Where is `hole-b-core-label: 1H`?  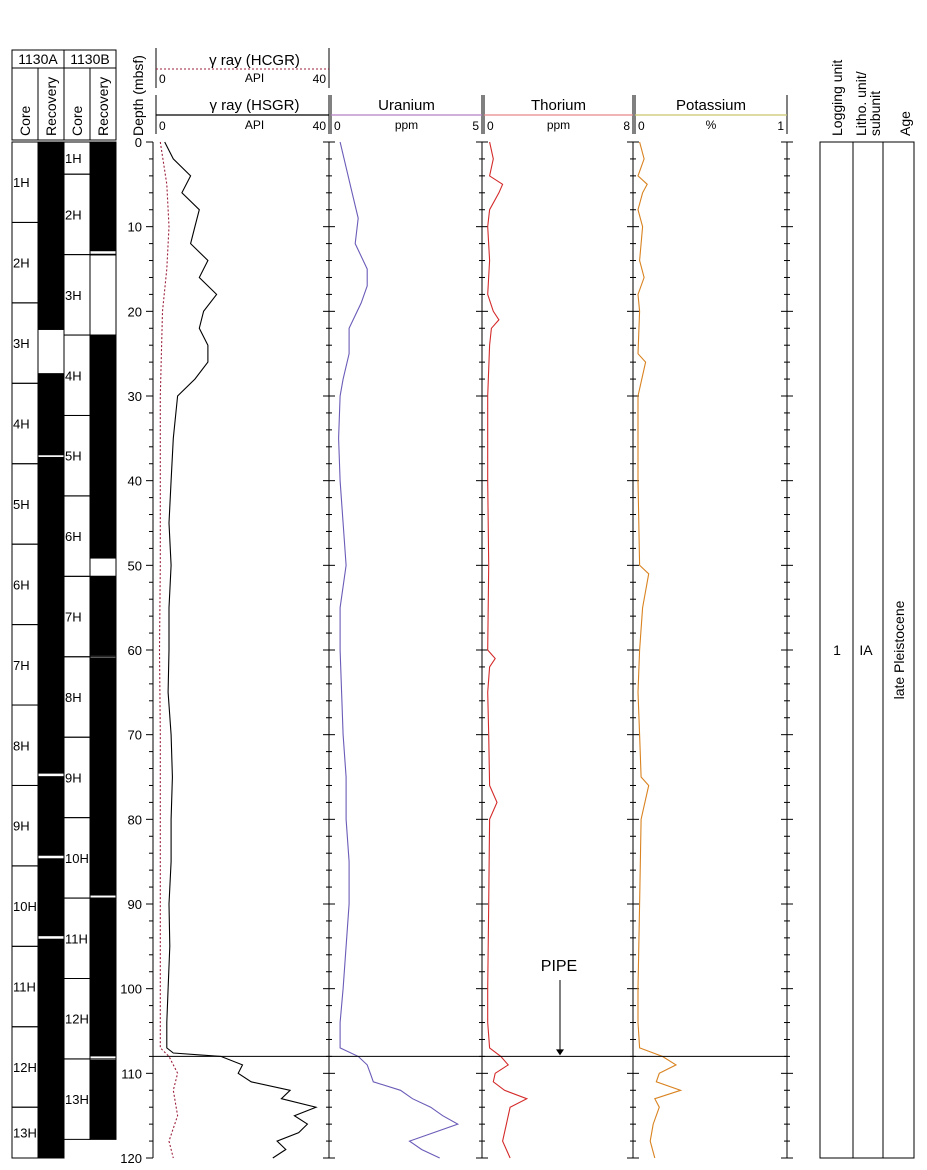
hole-b-core-label: 1H is located at coordinates (73, 158).